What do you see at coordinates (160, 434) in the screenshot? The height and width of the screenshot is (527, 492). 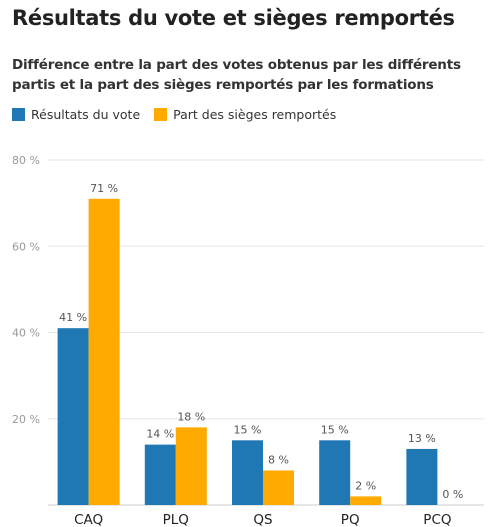 I see `data-label-plq-votes: 14 %` at bounding box center [160, 434].